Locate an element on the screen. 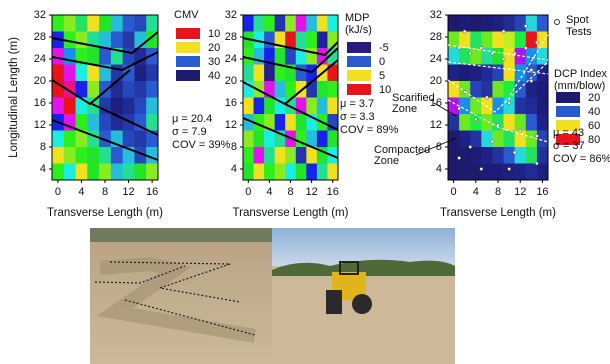 The height and width of the screenshot is (364, 610). y-tick-label: 12 is located at coordinates (40, 125).